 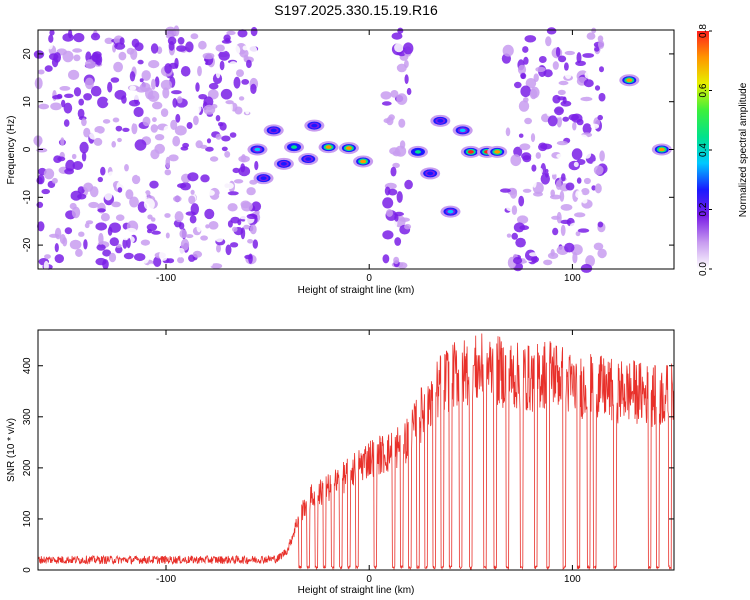 I want to click on colorbar-tick-label: 0.0, so click(x=703, y=269).